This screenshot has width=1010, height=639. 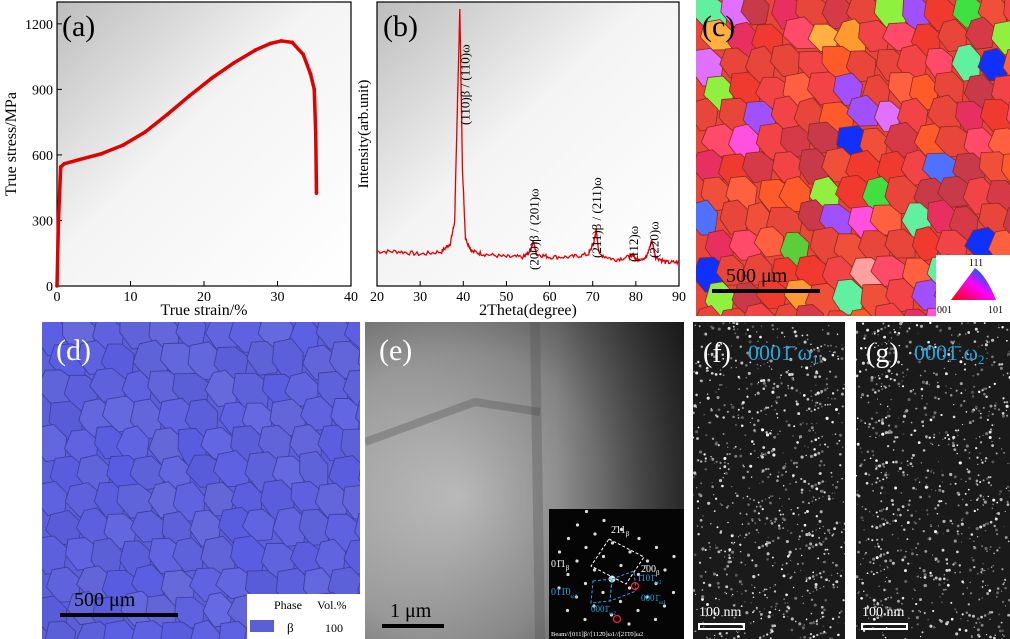 I want to click on saed-label-5: 1̄101̄ω1, so click(x=649, y=579).